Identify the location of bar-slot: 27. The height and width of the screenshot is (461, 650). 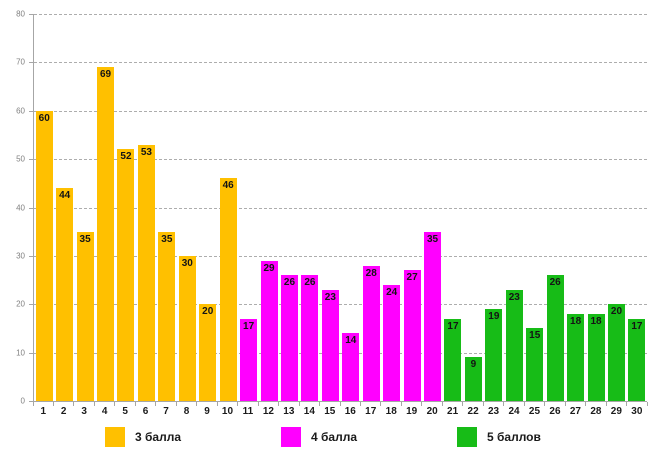
(412, 207).